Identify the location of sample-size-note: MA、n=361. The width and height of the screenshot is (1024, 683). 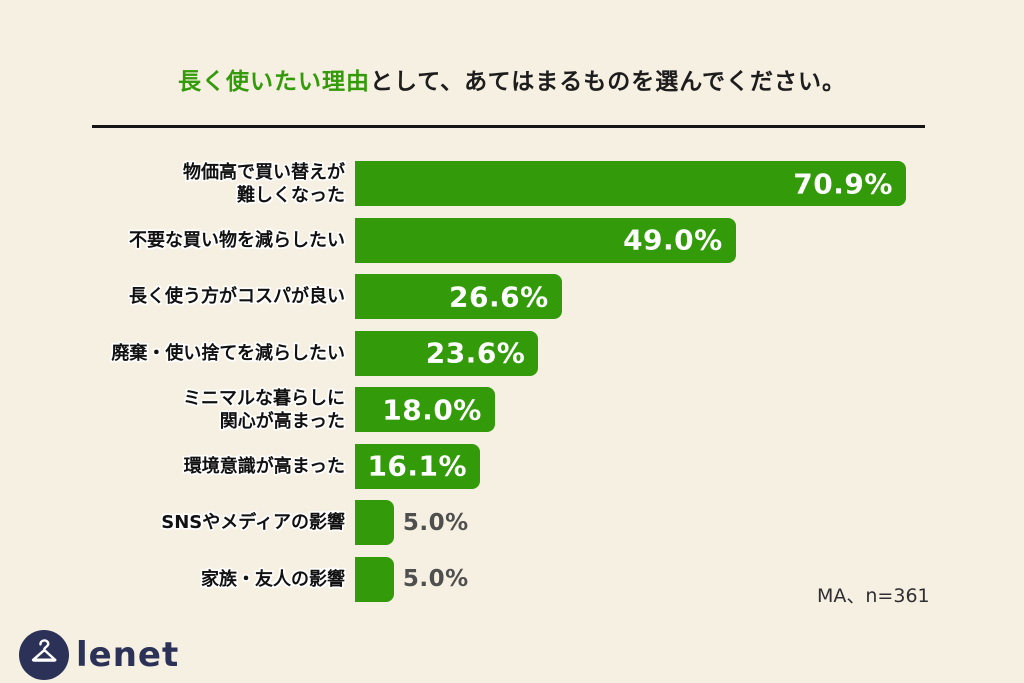
(873, 596).